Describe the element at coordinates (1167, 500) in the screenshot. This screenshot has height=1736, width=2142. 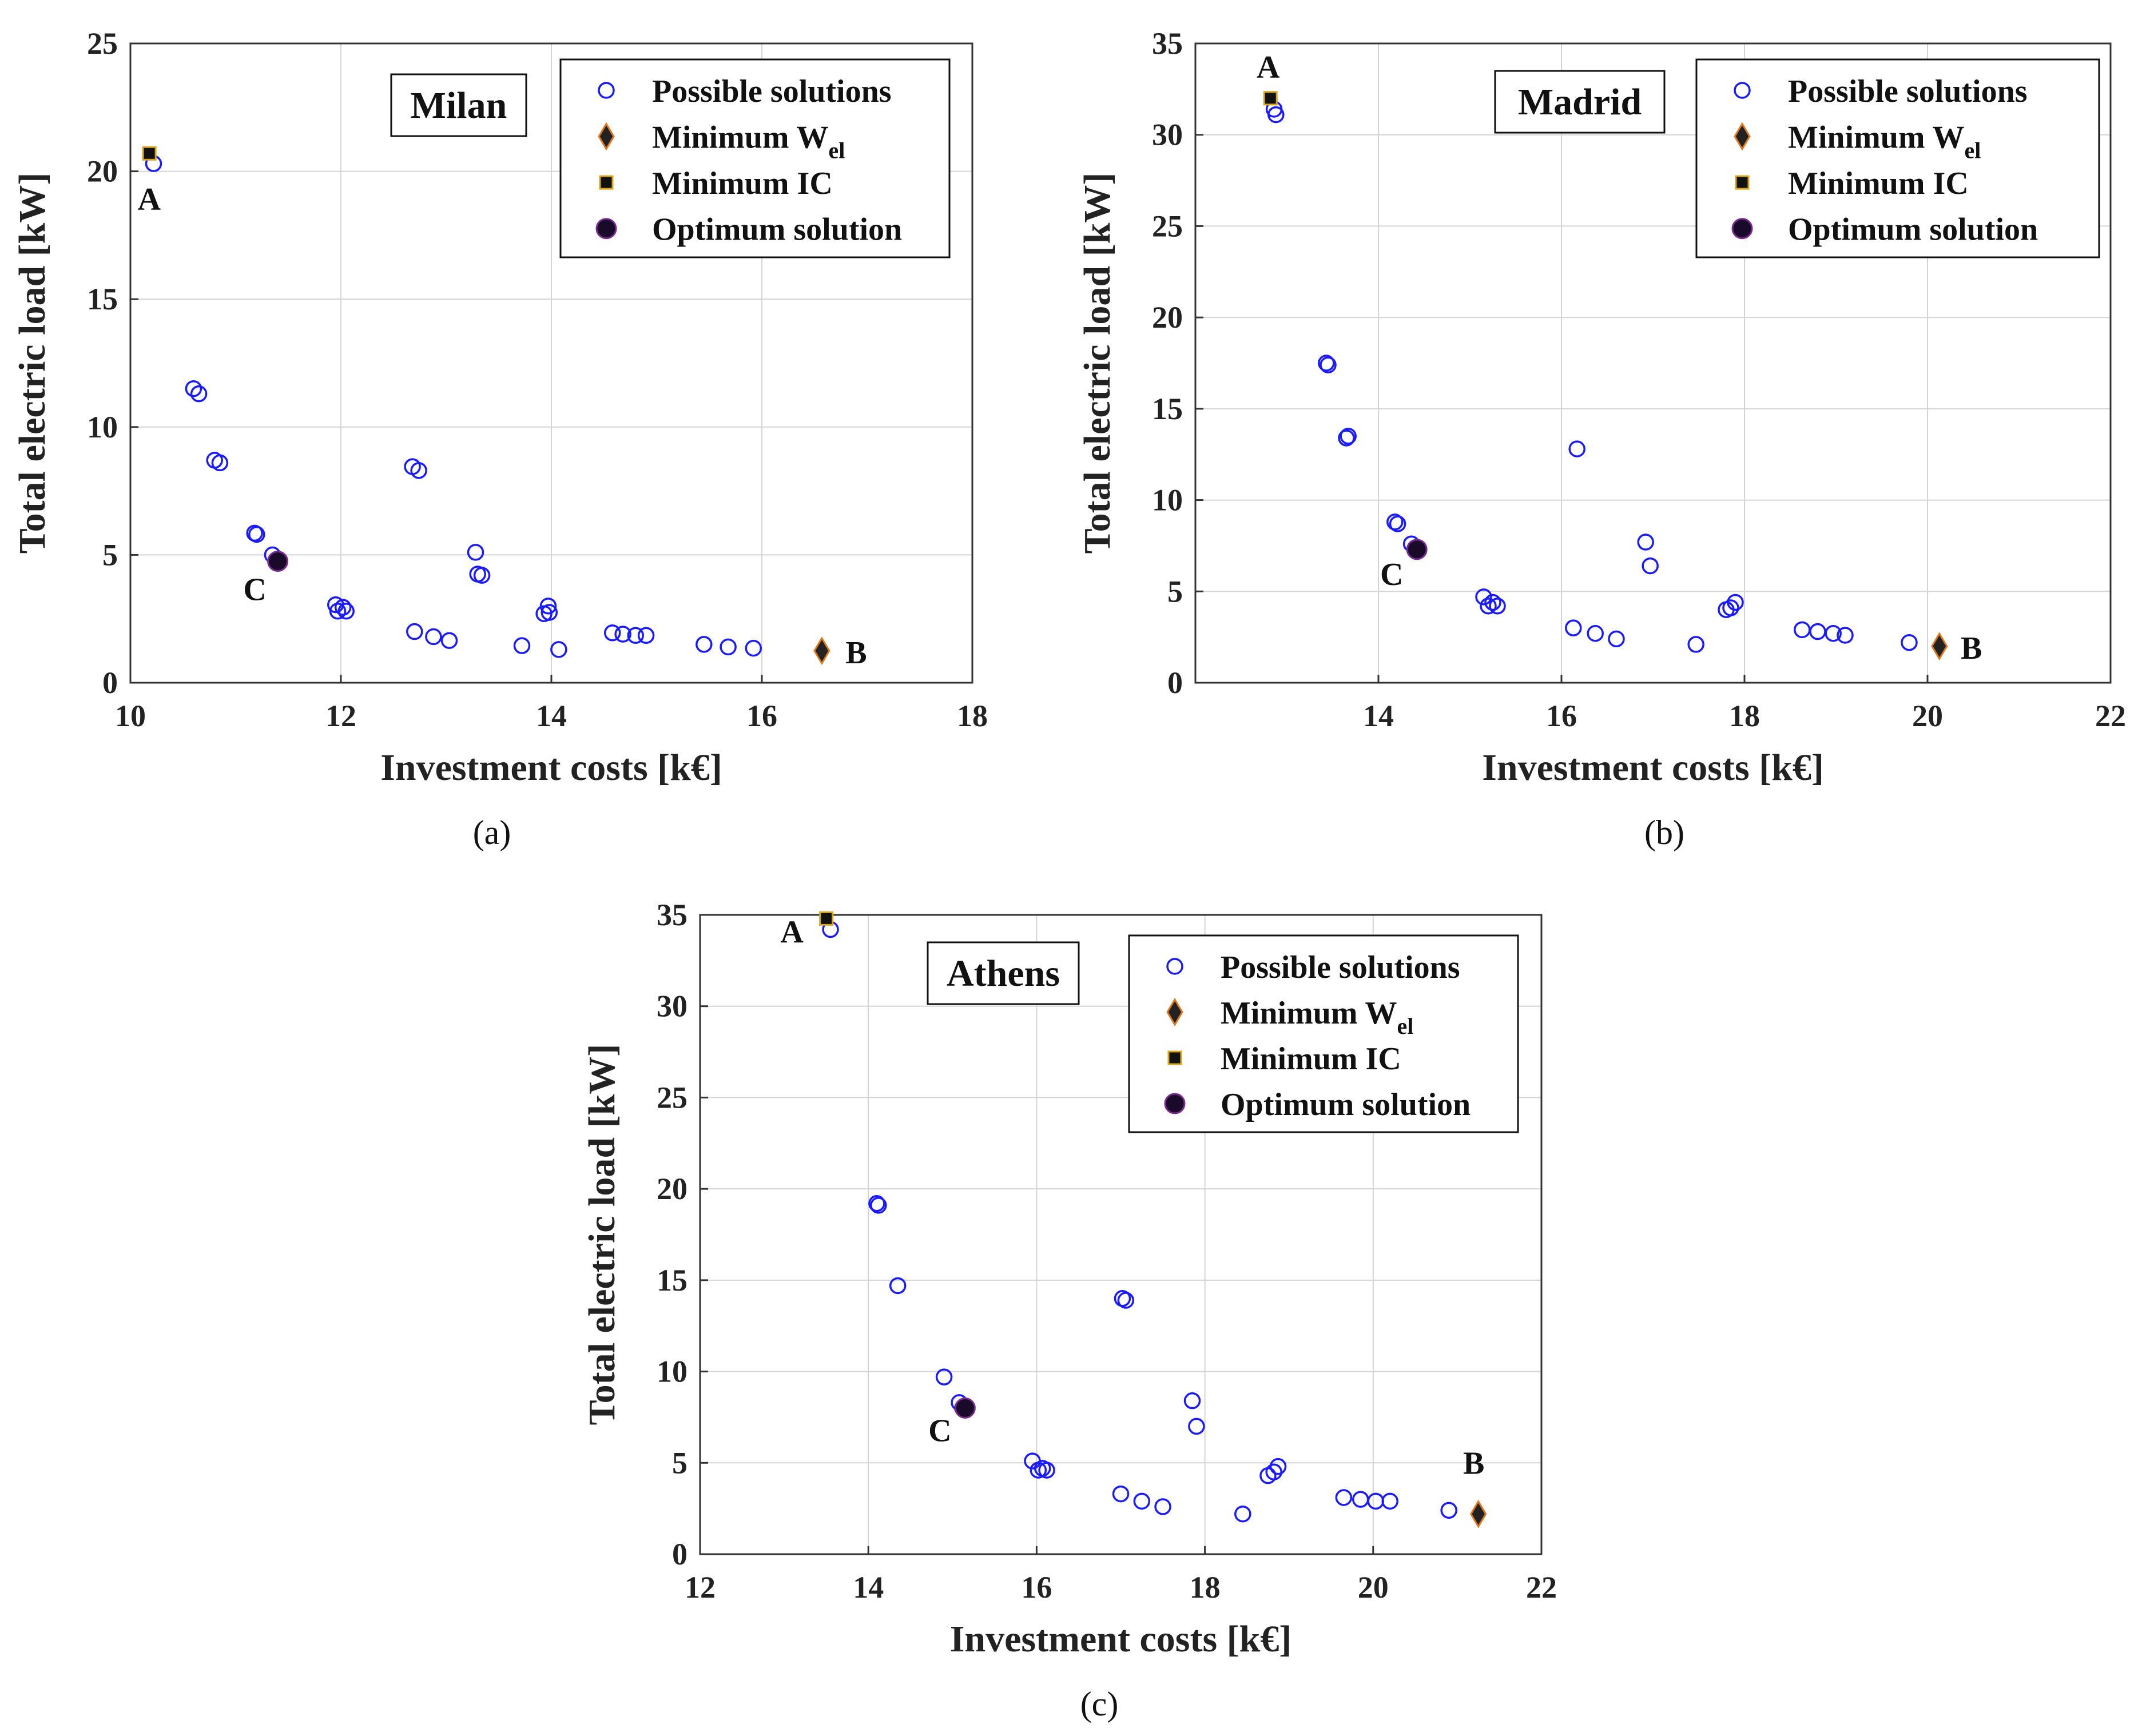
I see `y-tick-label: 10` at that location.